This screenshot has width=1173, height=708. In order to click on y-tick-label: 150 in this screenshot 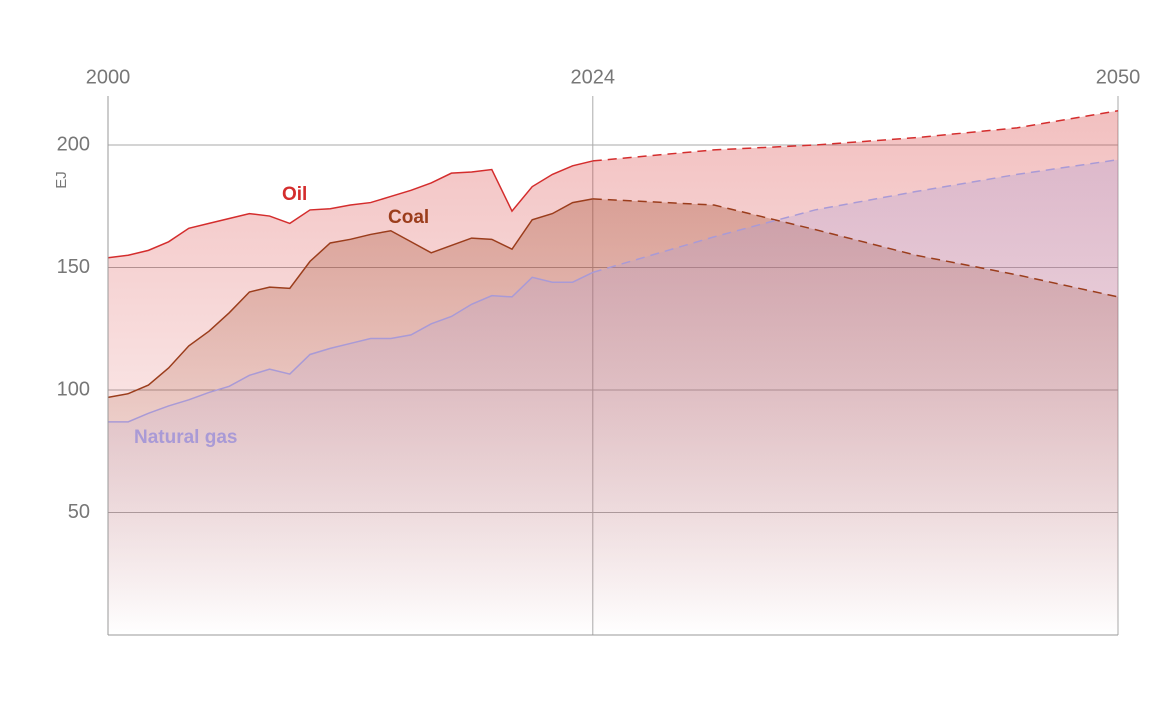, I will do `click(73, 267)`.